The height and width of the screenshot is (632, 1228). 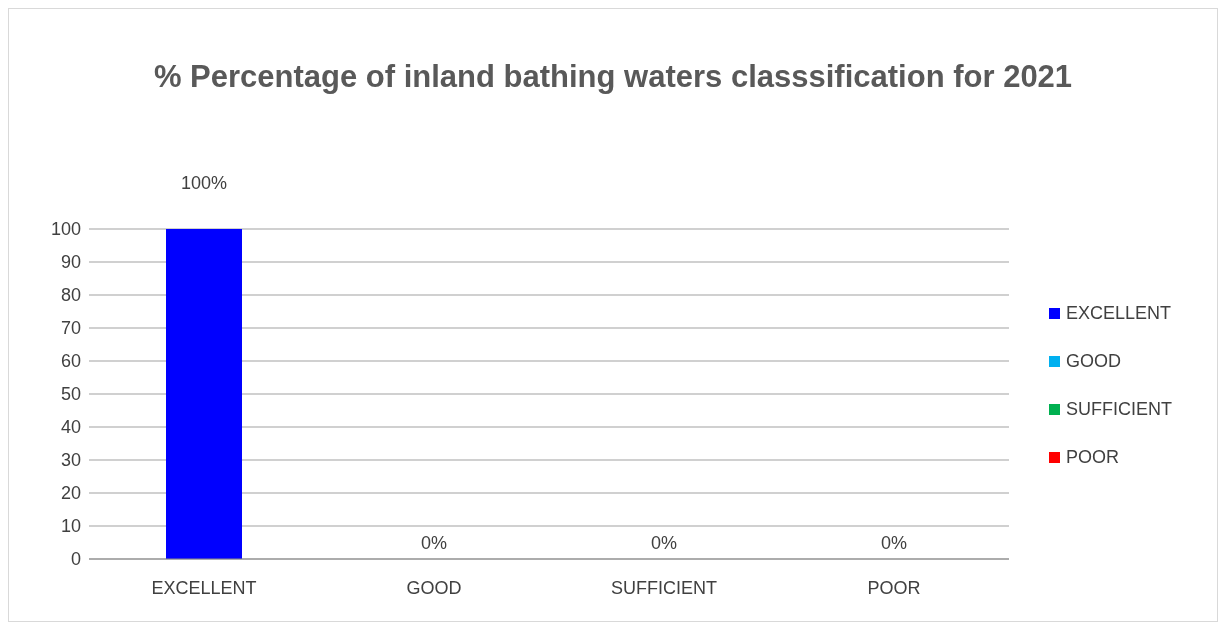 What do you see at coordinates (70, 328) in the screenshot?
I see `y-tick-label: 70` at bounding box center [70, 328].